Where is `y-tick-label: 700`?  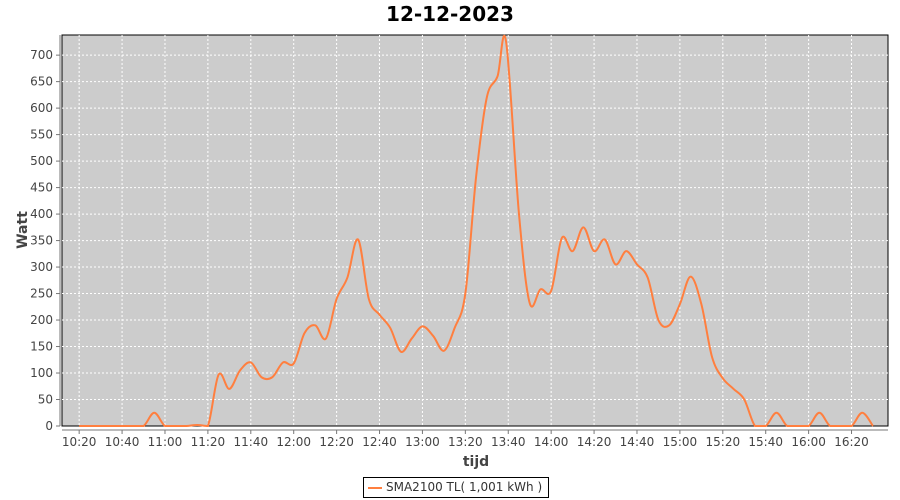
y-tick-label: 700 is located at coordinates (41, 55).